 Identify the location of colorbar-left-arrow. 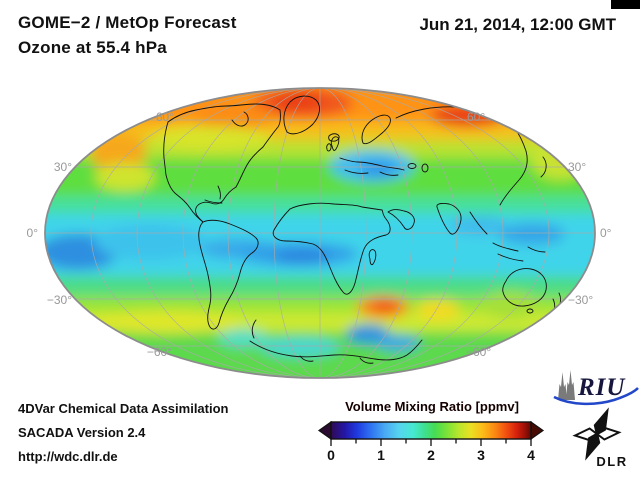
(324, 430).